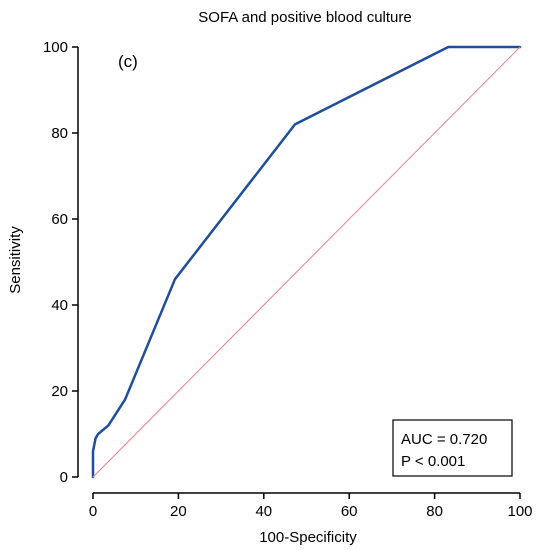 The height and width of the screenshot is (550, 541). Describe the element at coordinates (519, 511) in the screenshot. I see `x-tick-label-5: 100` at that location.